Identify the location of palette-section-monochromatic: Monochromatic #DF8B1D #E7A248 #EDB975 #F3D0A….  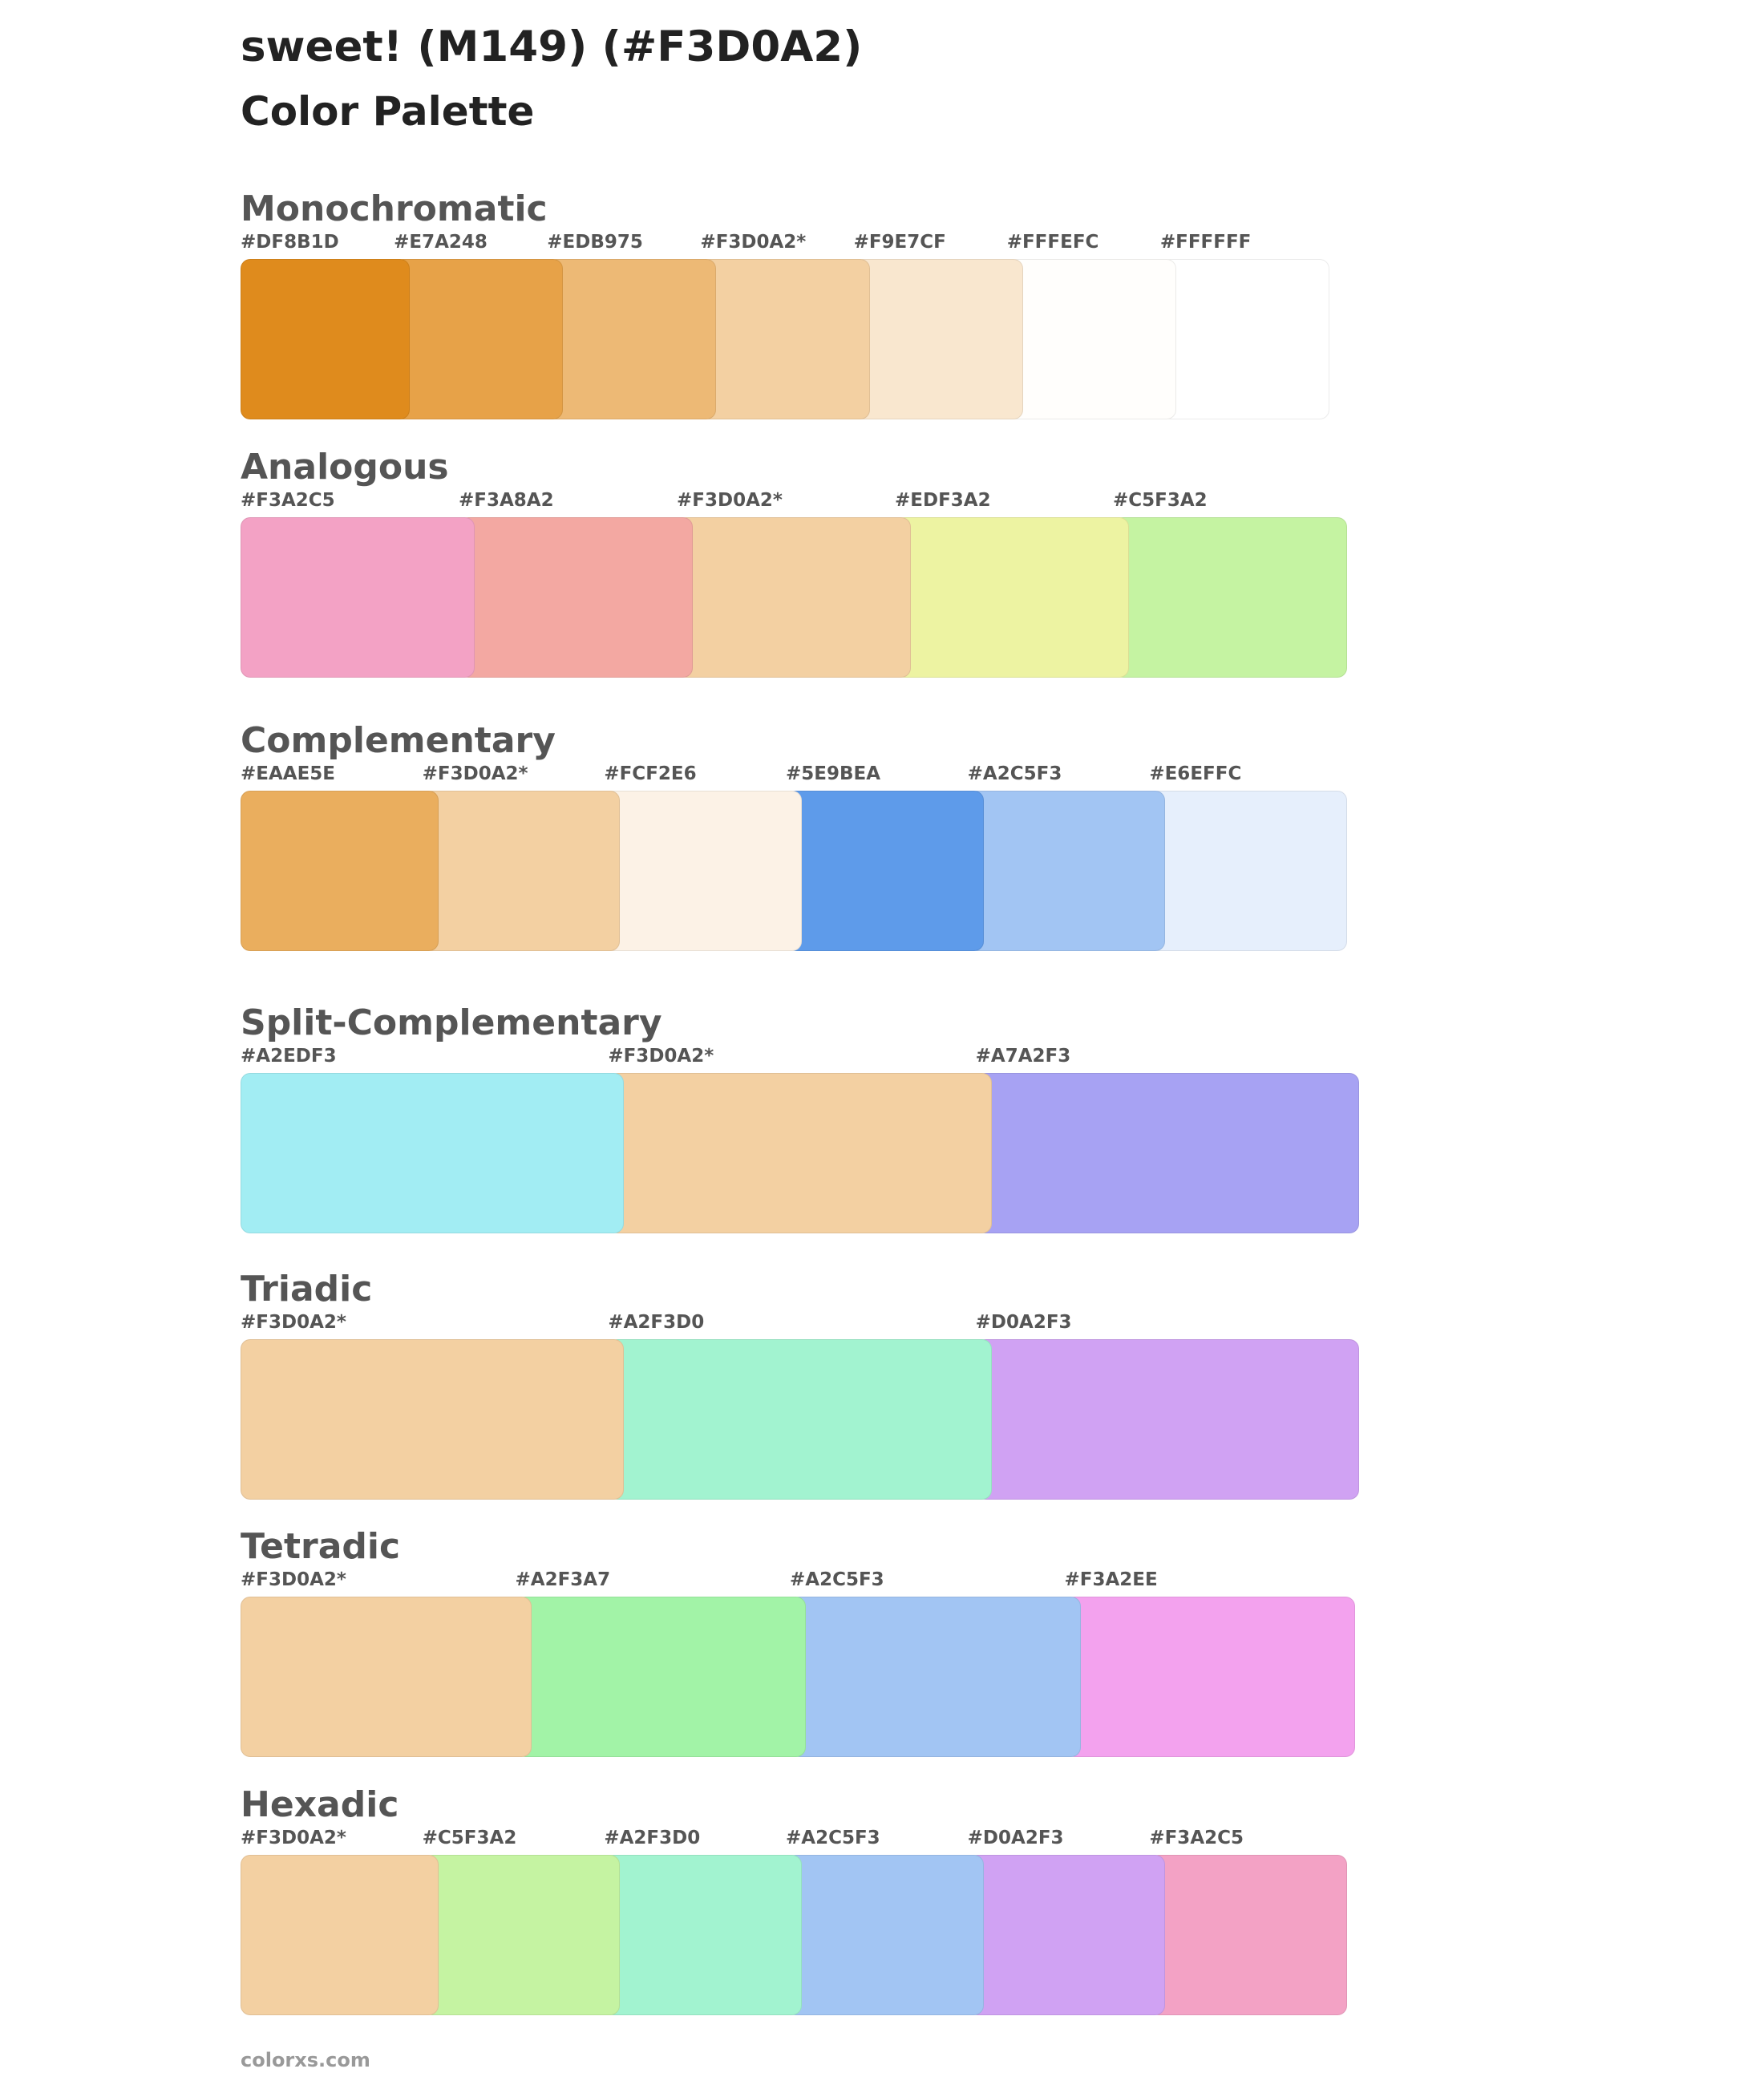
(785, 303).